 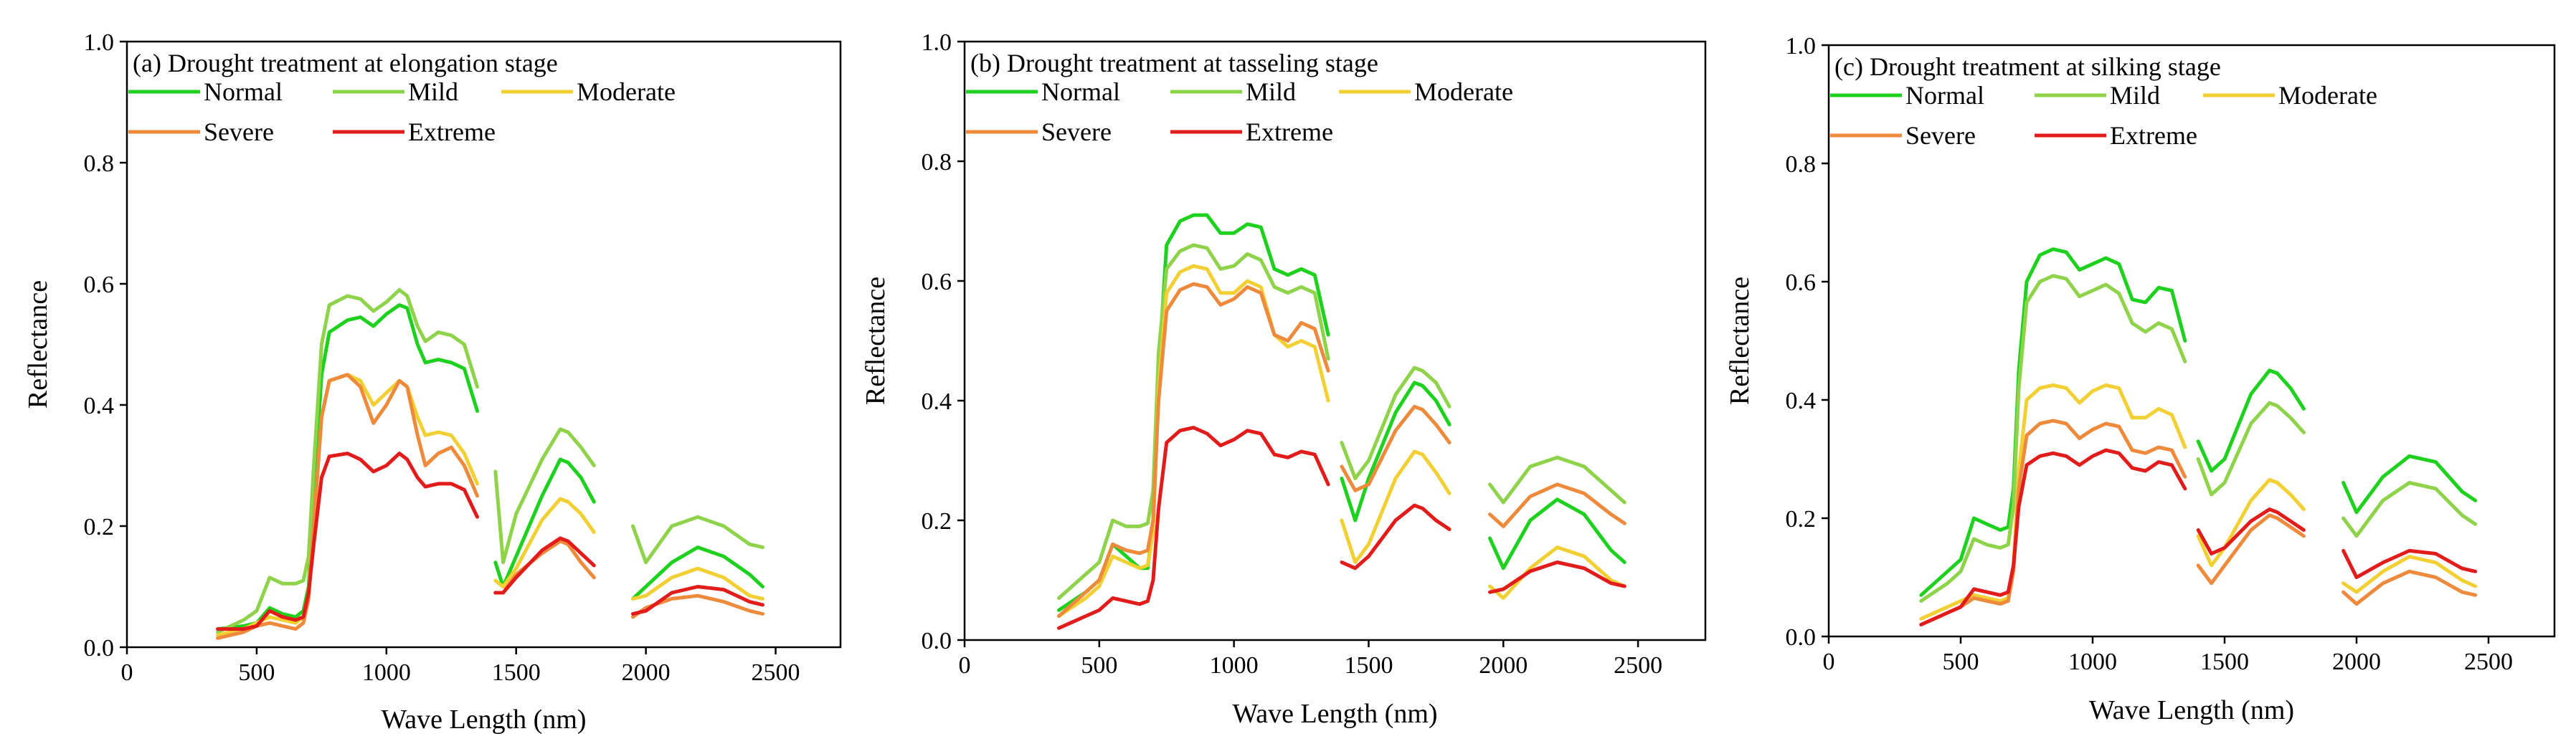 I want to click on panel-title: (b) Drought treatment at tasseling stage, so click(x=1174, y=63).